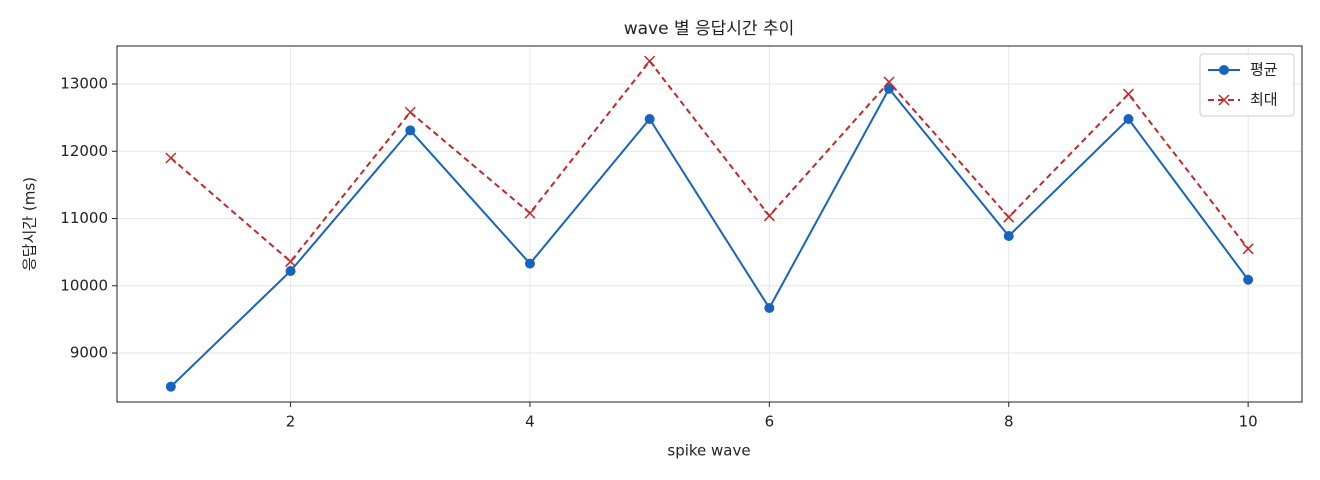  What do you see at coordinates (708, 451) in the screenshot?
I see `x-axis-label: spike wave` at bounding box center [708, 451].